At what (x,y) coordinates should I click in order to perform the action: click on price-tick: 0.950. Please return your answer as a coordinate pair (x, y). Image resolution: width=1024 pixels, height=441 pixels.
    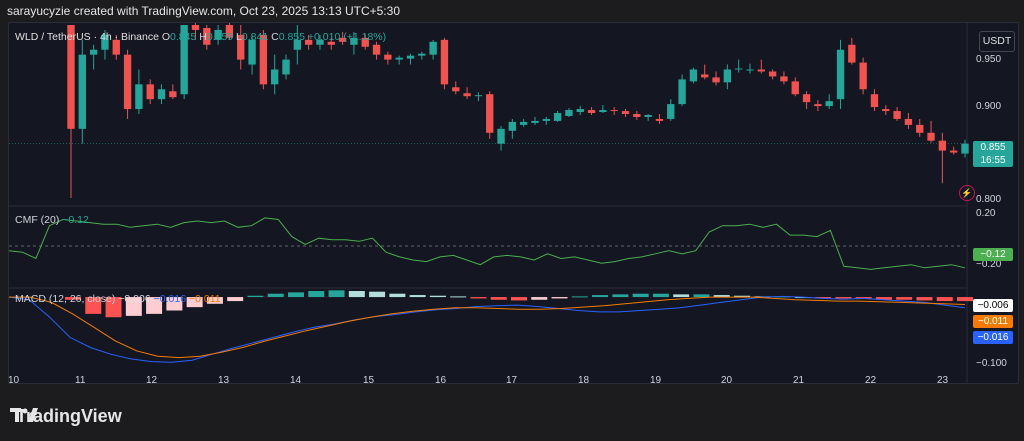
    Looking at the image, I should click on (989, 59).